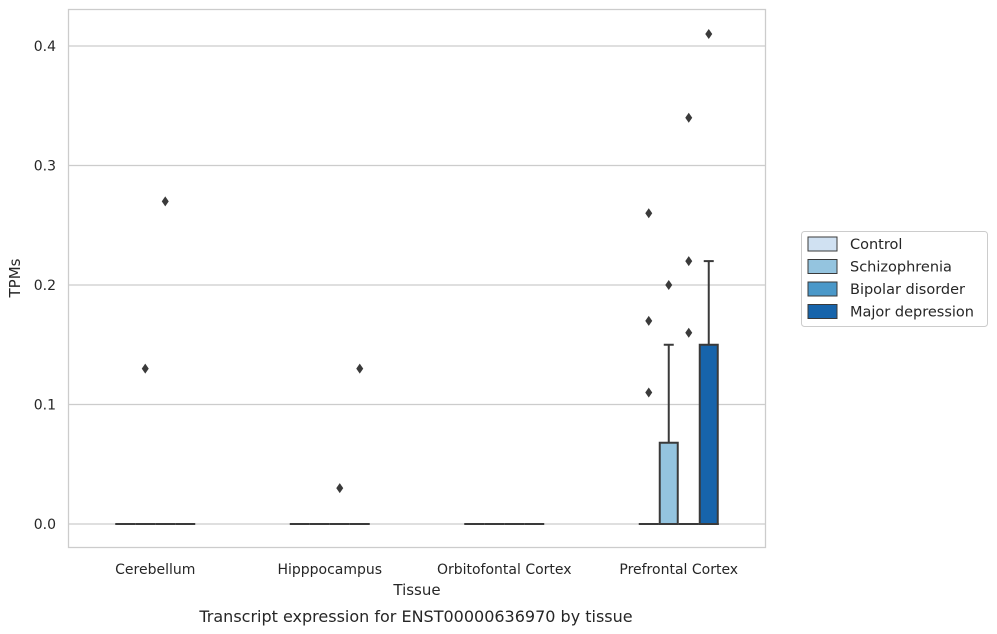  I want to click on x-axis-label: Tissue, so click(416, 590).